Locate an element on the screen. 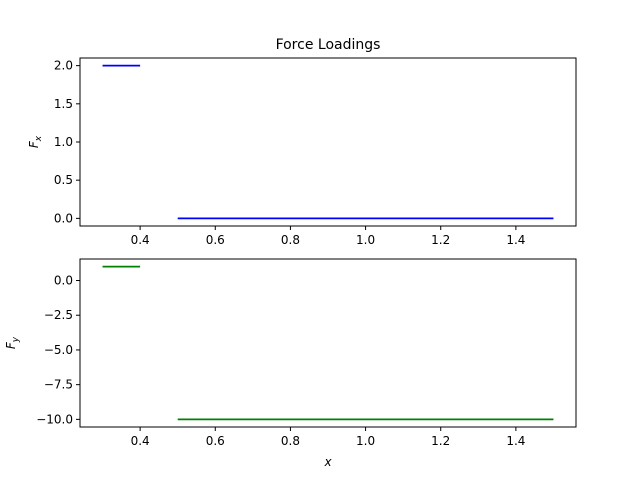 Image resolution: width=640 pixels, height=480 pixels. y-axis-label: Fx is located at coordinates (35, 141).